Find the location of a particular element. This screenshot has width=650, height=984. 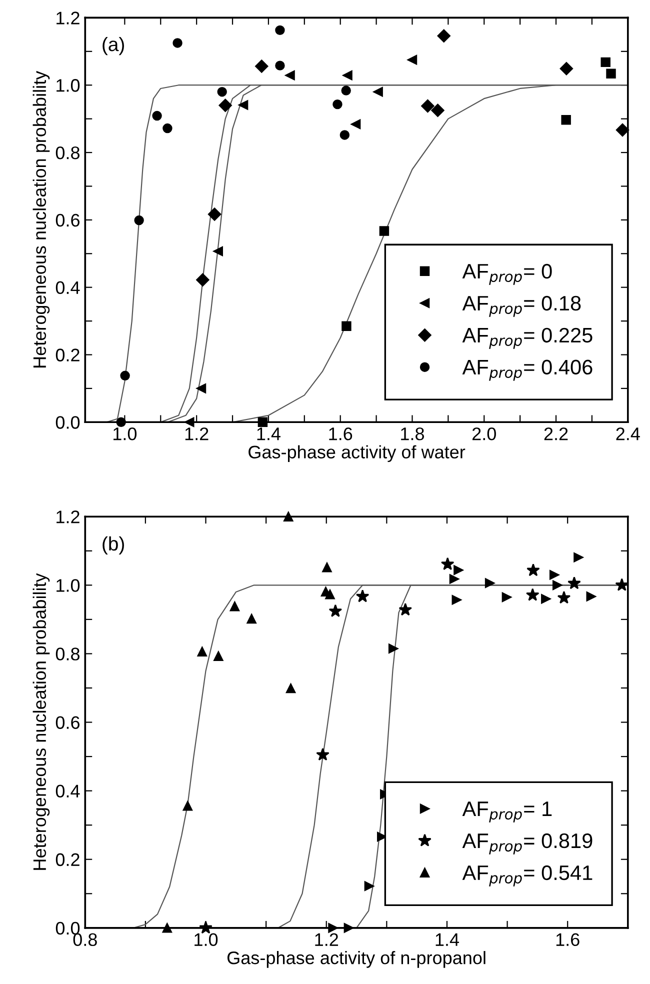

legend-label: AF$_{prop}$= 0.18 is located at coordinates (521, 306).